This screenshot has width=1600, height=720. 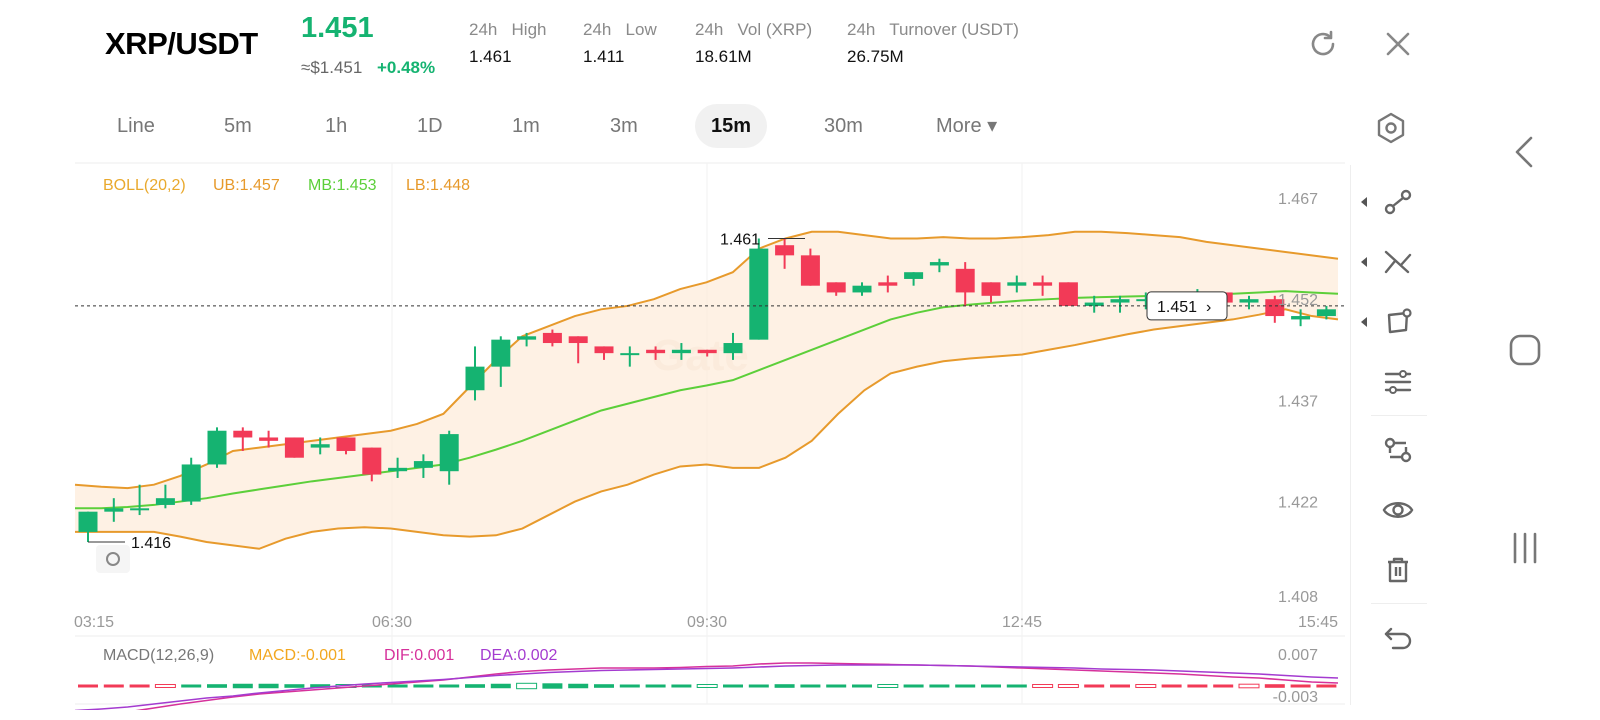 I want to click on undo-icon, so click(x=1398, y=638).